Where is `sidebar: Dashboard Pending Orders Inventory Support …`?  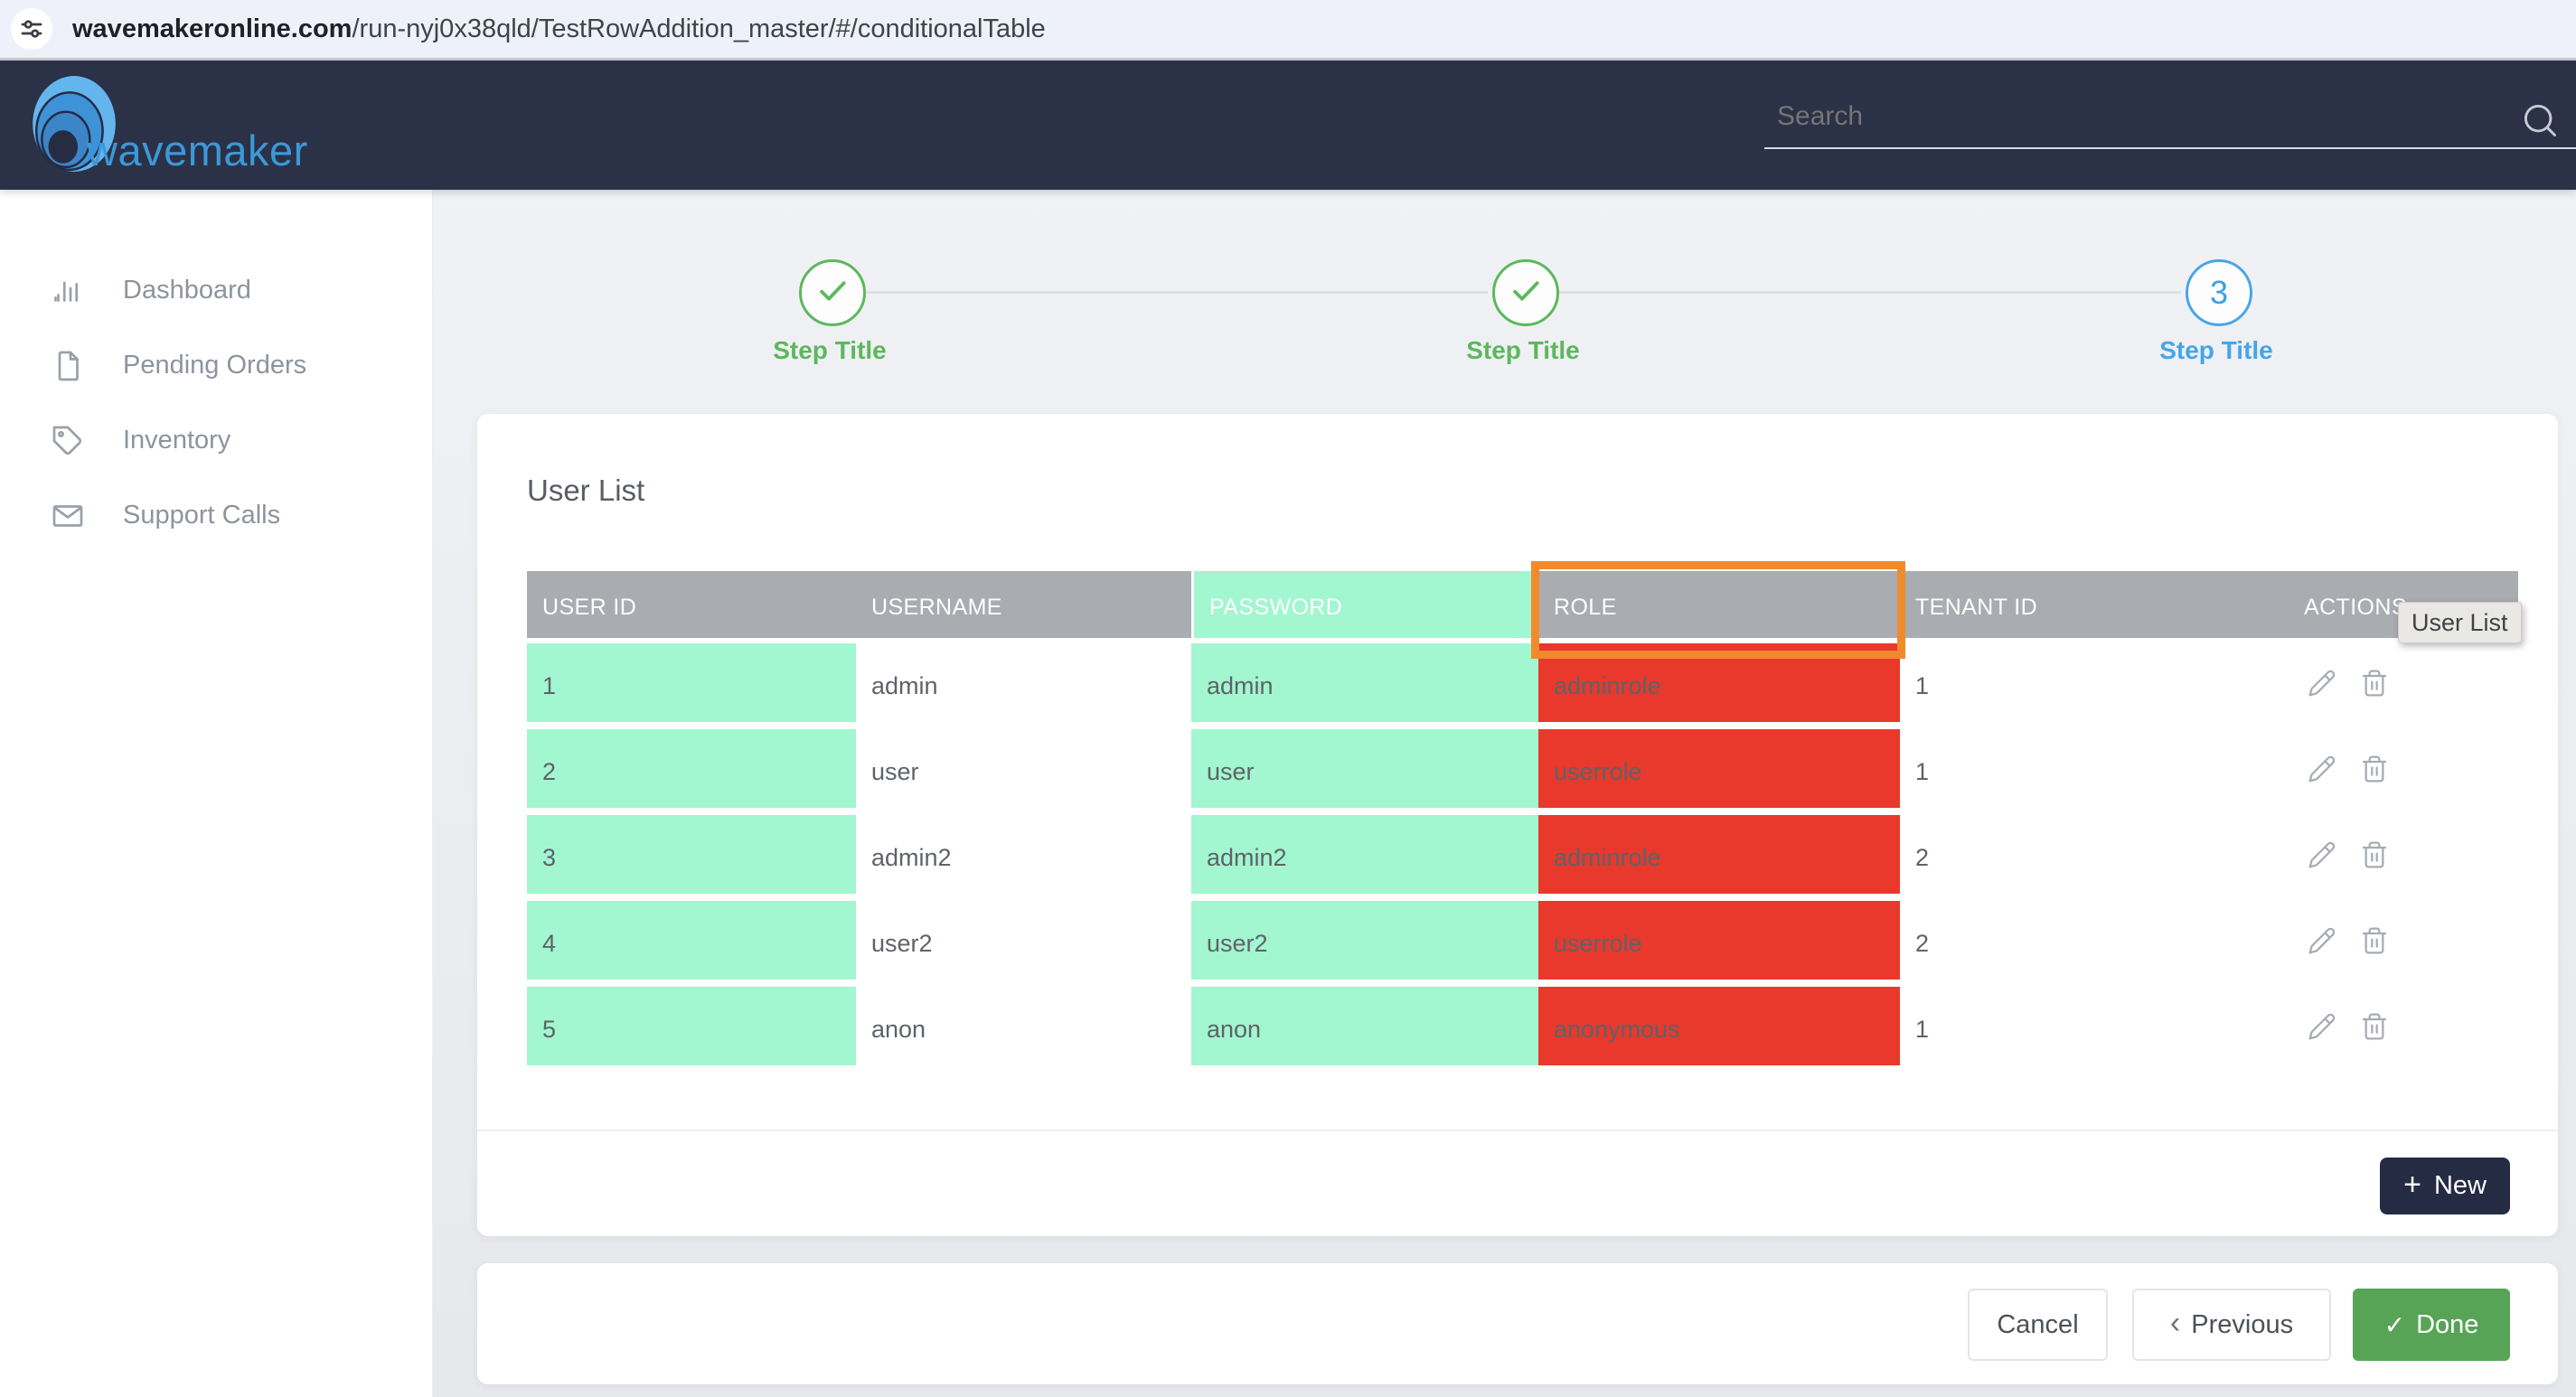 sidebar: Dashboard Pending Orders Inventory Support … is located at coordinates (217, 793).